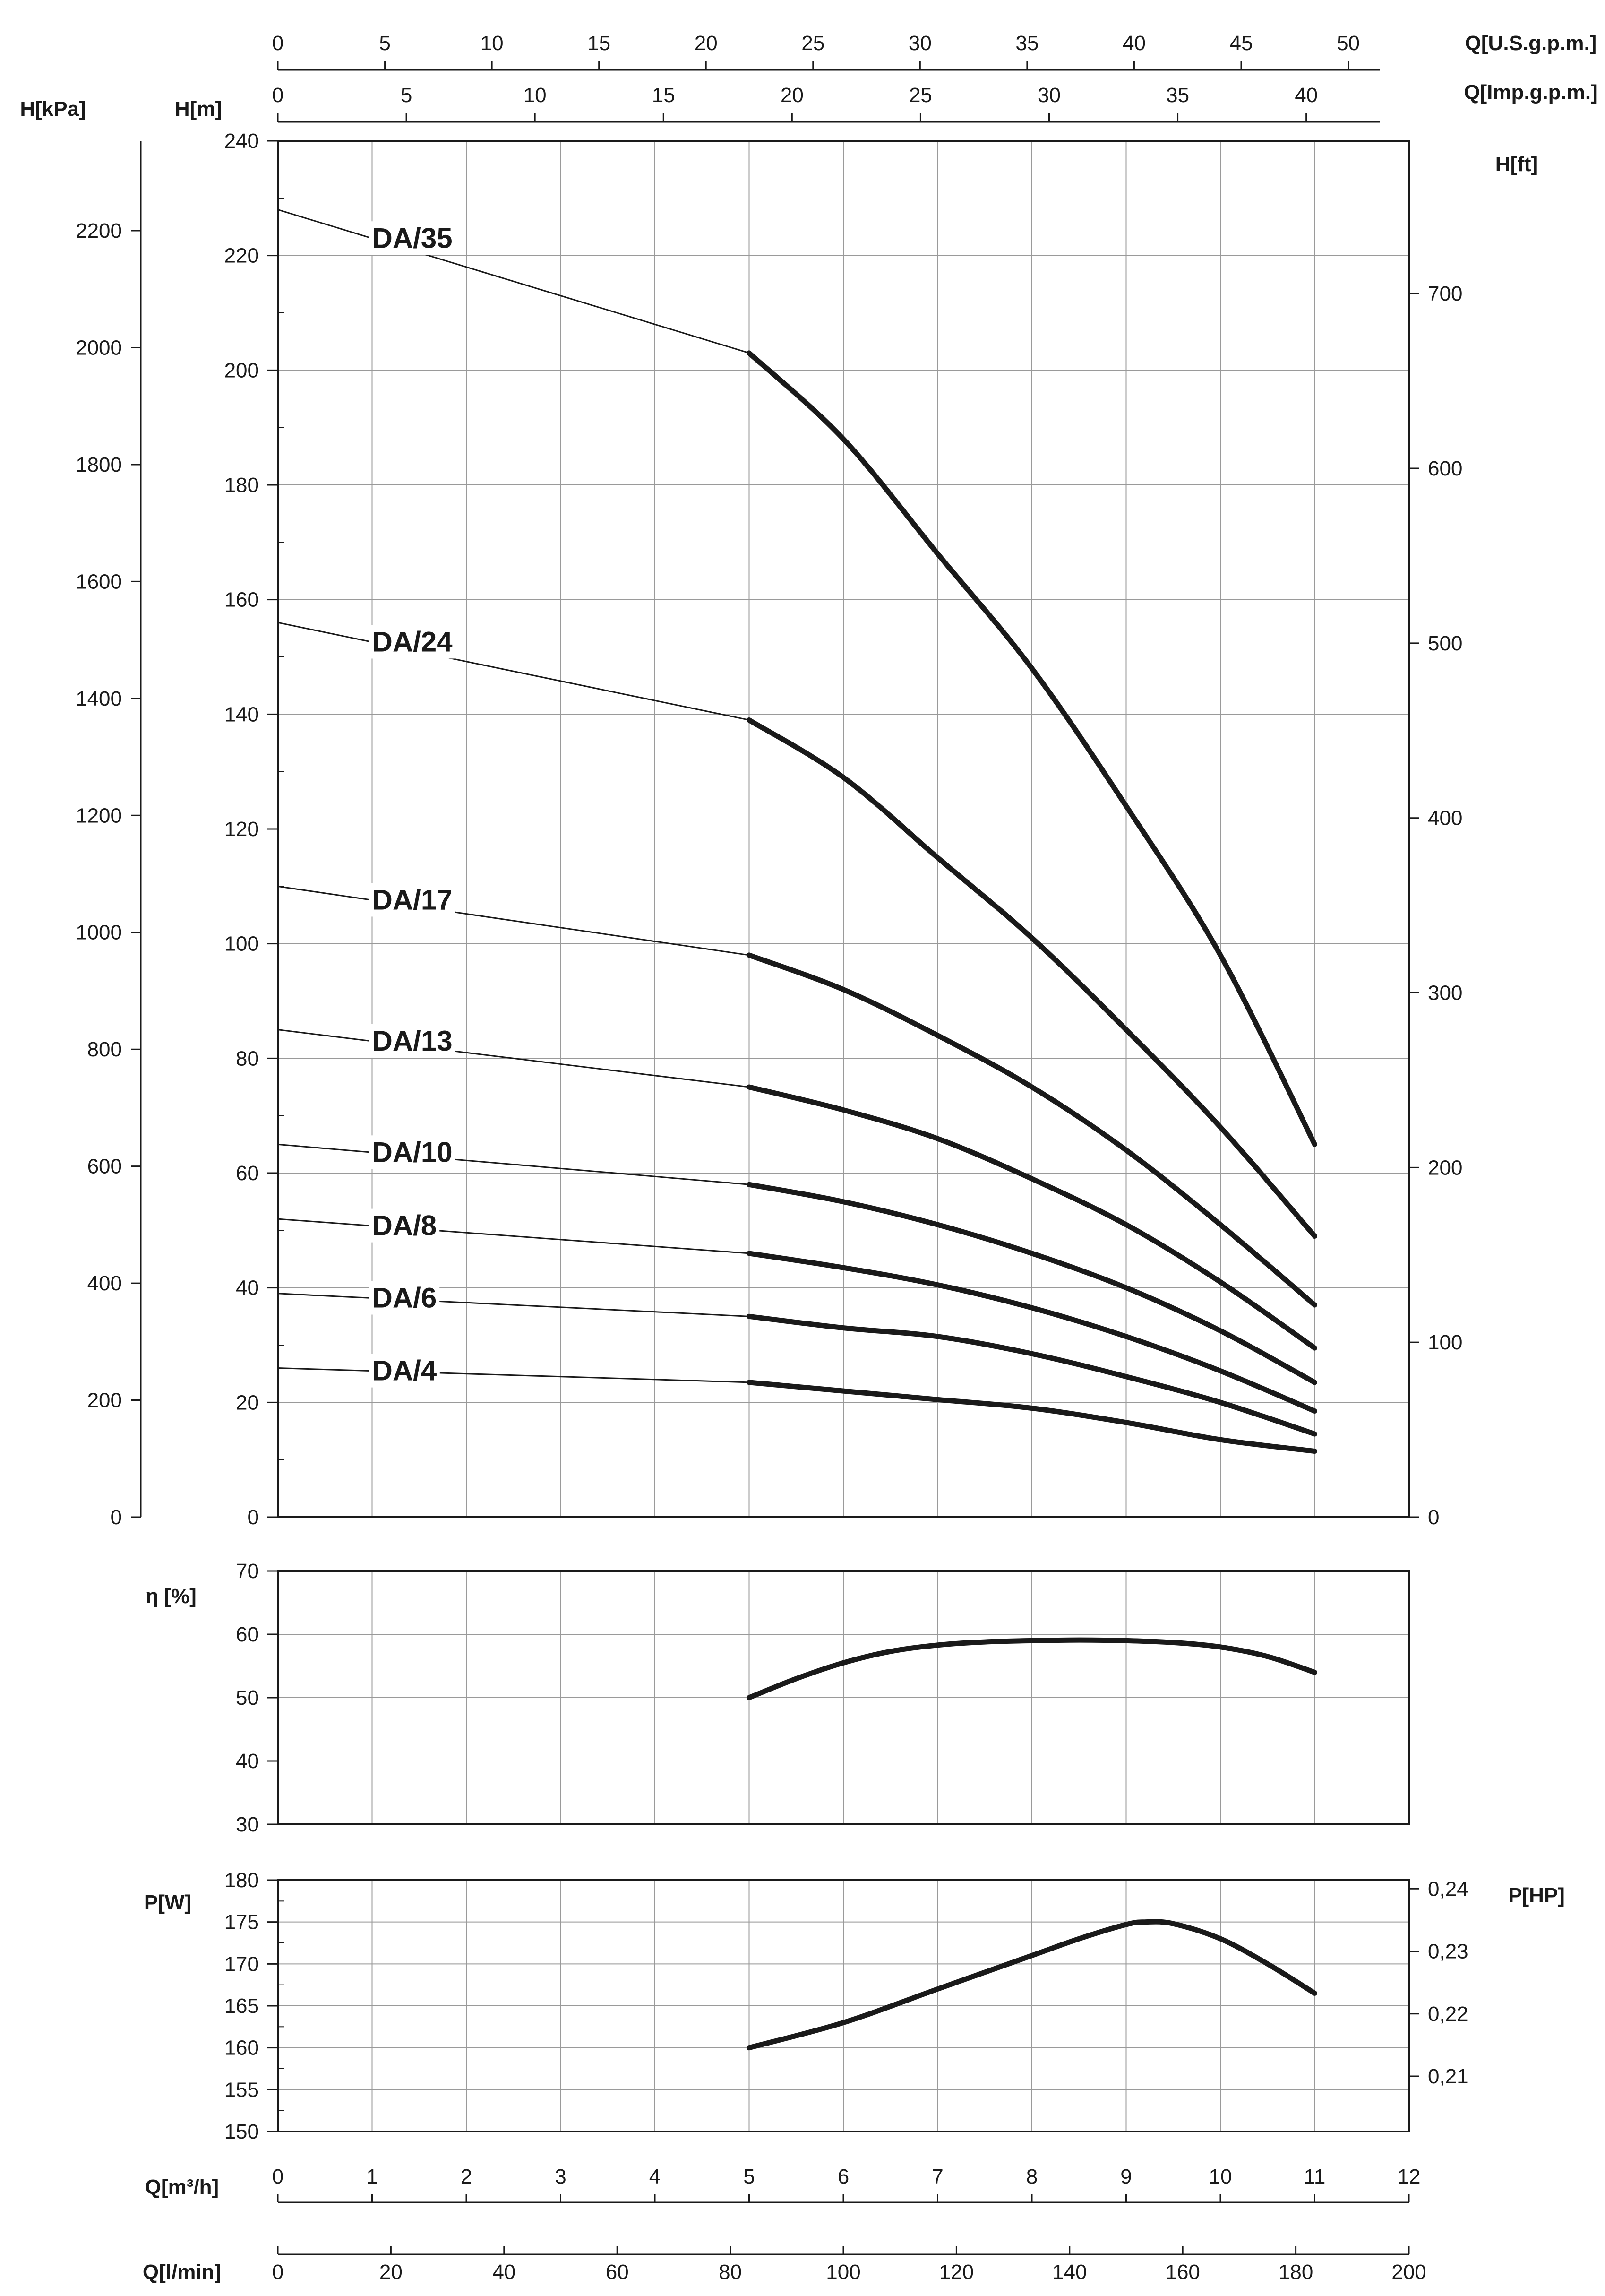 Image resolution: width=1605 pixels, height=2296 pixels. What do you see at coordinates (99, 347) in the screenshot?
I see `y-tick-label-kpa: 2000` at bounding box center [99, 347].